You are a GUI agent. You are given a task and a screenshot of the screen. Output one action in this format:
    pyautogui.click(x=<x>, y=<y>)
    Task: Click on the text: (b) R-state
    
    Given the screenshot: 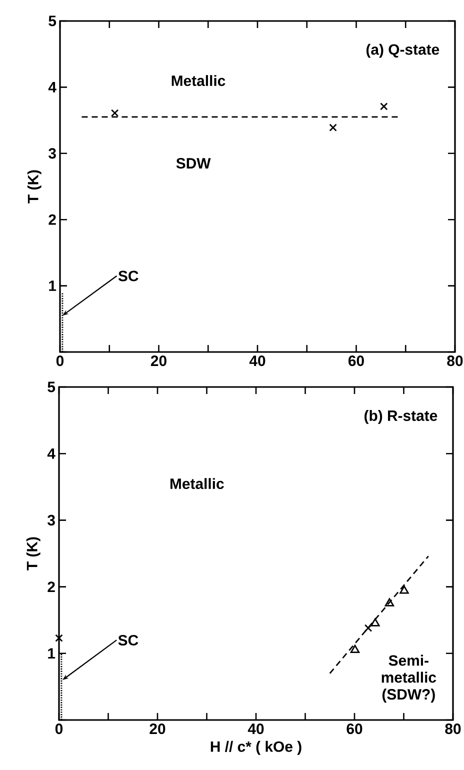 What is the action you would take?
    pyautogui.click(x=401, y=417)
    